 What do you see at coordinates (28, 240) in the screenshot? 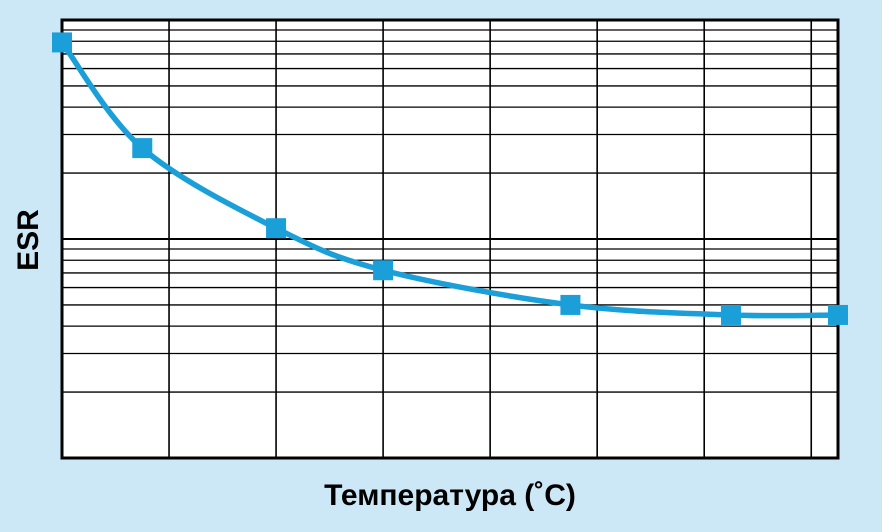
I see `y-axis-title: ESR` at bounding box center [28, 240].